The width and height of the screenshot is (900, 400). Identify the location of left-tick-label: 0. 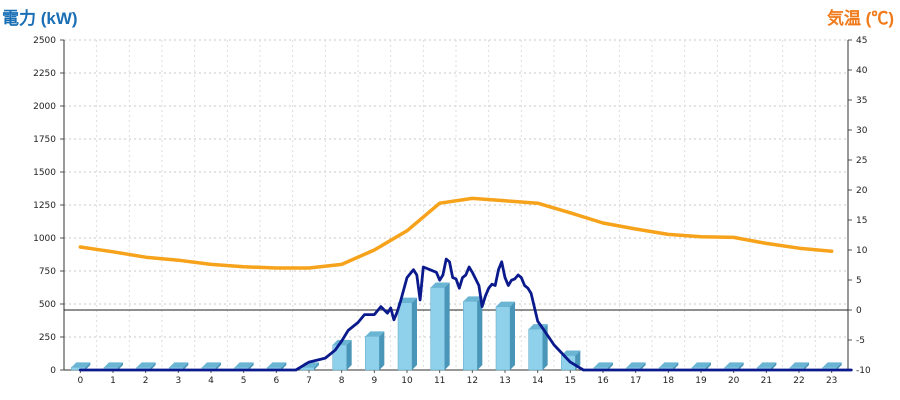
(53, 371).